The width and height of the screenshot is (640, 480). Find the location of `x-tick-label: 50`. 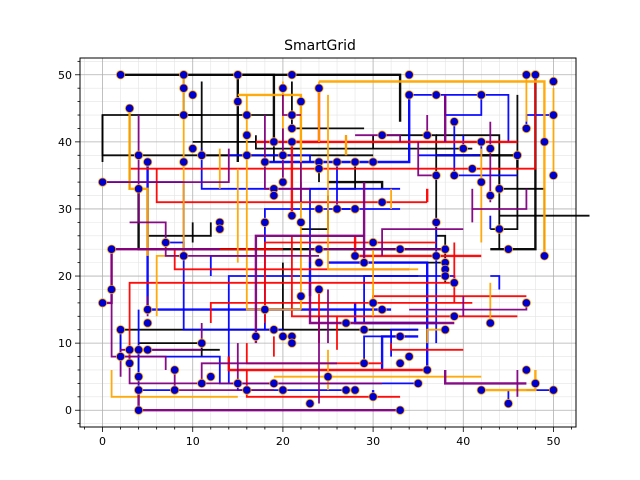

x-tick-label: 50 is located at coordinates (553, 441).